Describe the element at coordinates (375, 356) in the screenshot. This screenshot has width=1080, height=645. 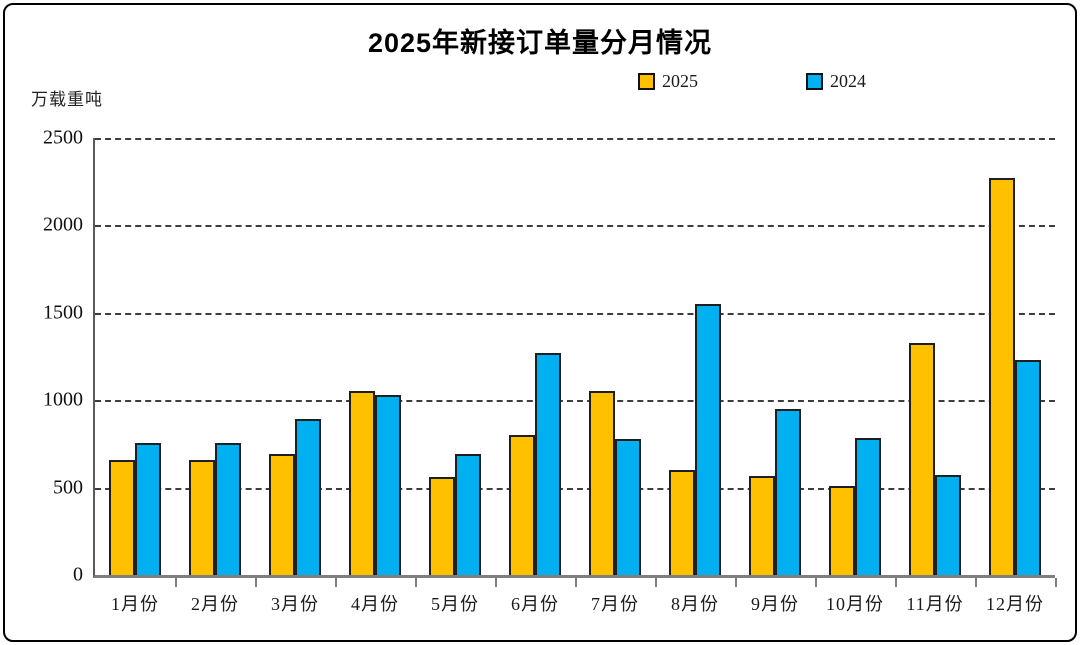
I see `bar-group-4月份` at that location.